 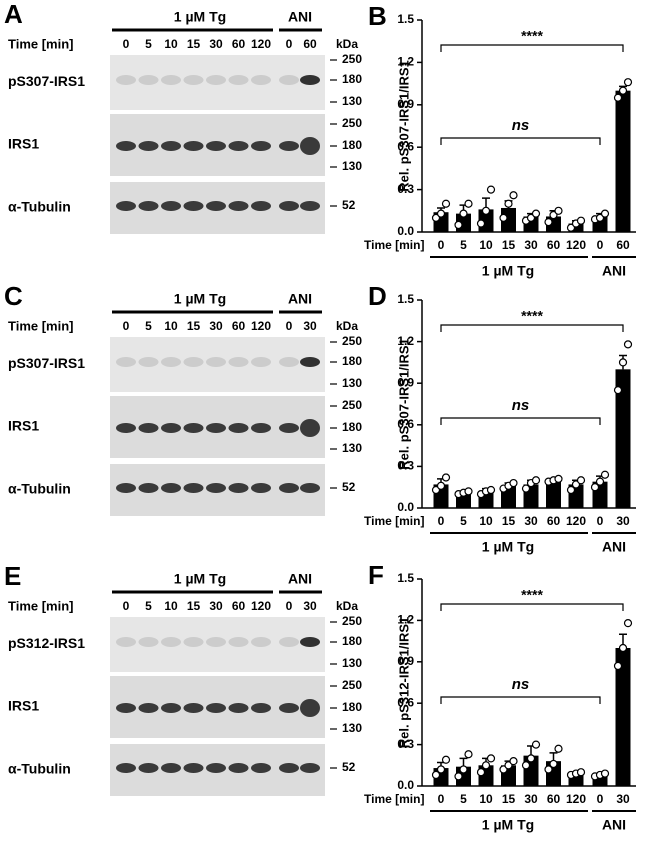 What do you see at coordinates (614, 825) in the screenshot?
I see `group-label: ANI` at bounding box center [614, 825].